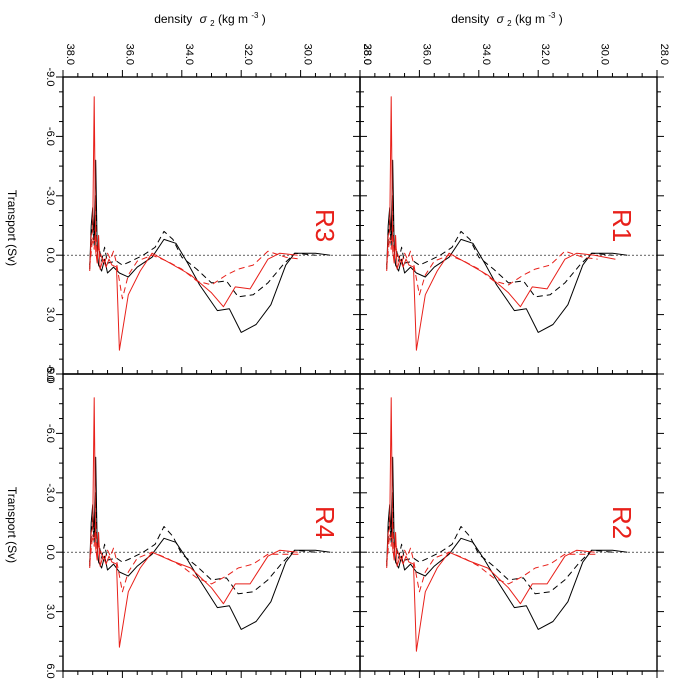 This screenshot has height=700, width=678. What do you see at coordinates (129, 54) in the screenshot?
I see `x-tick-label: 36.0` at bounding box center [129, 54].